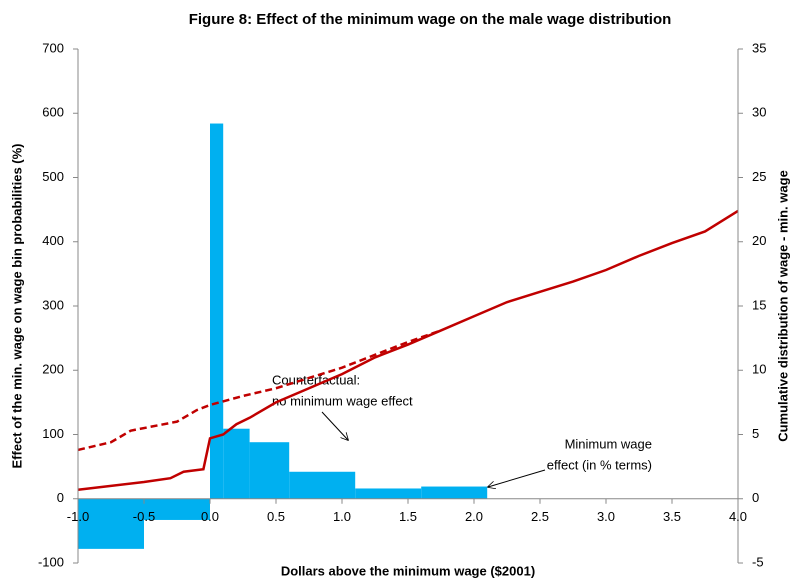  What do you see at coordinates (53, 304) in the screenshot?
I see `y-tick-label: 300` at bounding box center [53, 304].